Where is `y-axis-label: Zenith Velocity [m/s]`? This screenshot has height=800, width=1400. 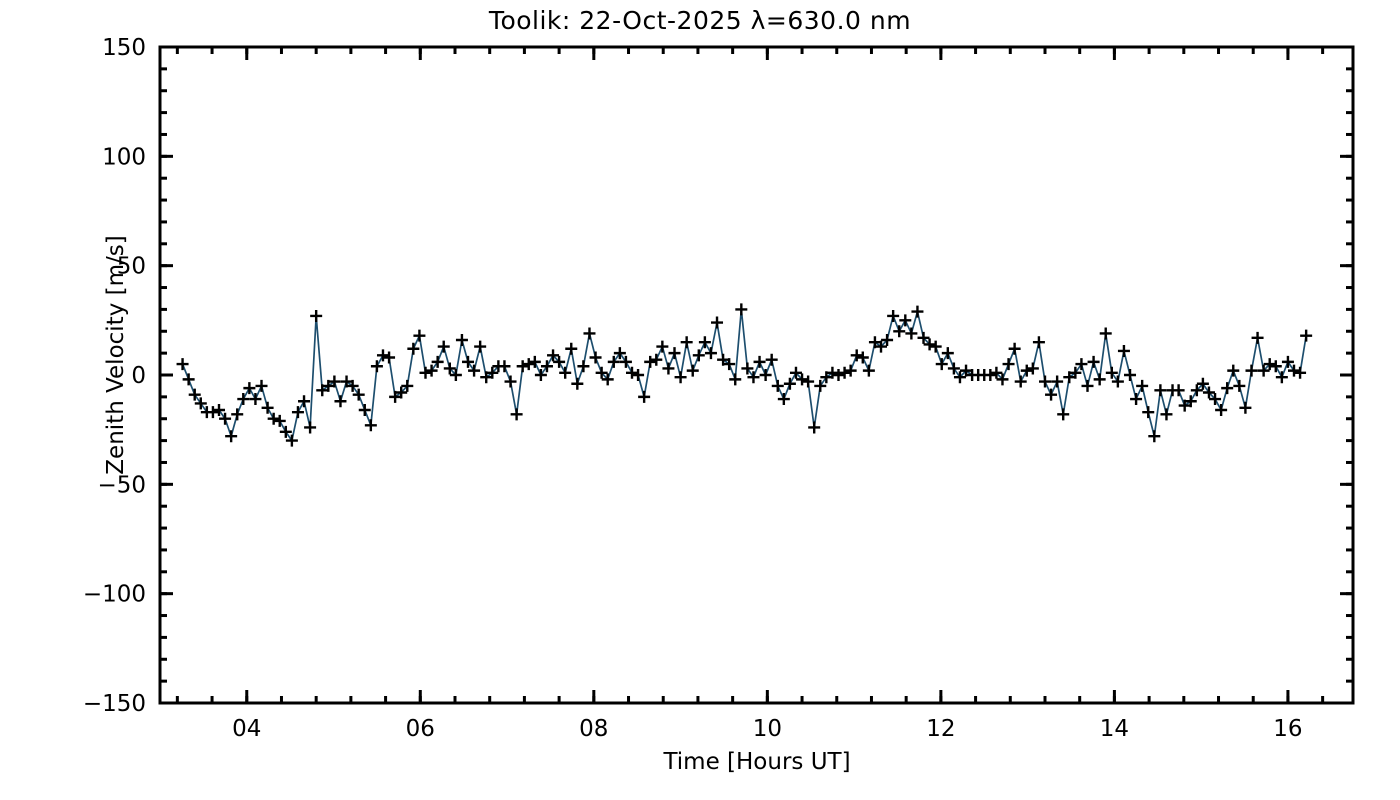 y-axis-label: Zenith Velocity [m/s] is located at coordinates (116, 355).